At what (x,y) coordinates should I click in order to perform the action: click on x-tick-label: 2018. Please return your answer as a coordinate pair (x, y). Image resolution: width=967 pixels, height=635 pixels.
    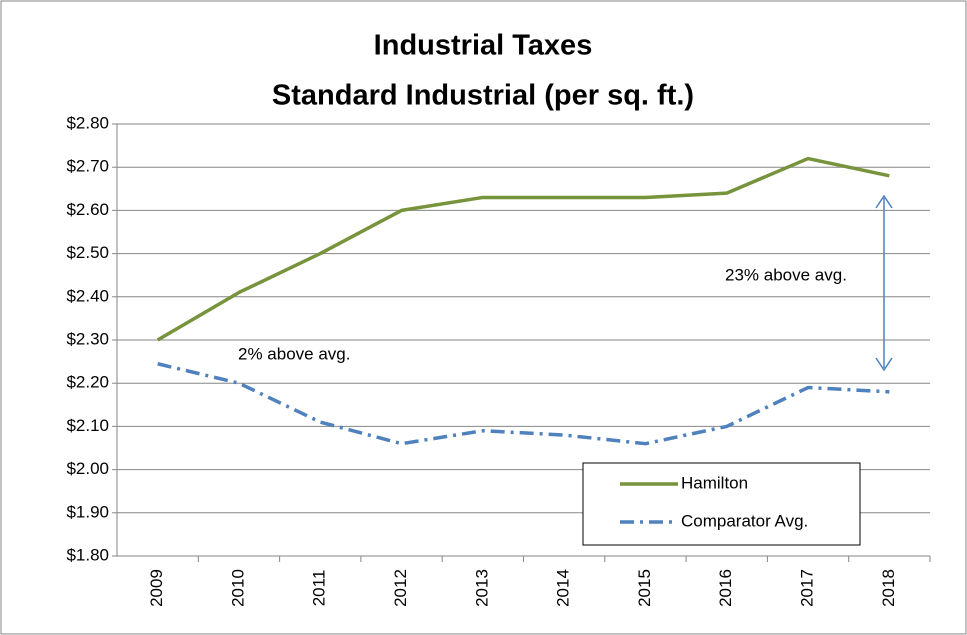
    Looking at the image, I should click on (888, 588).